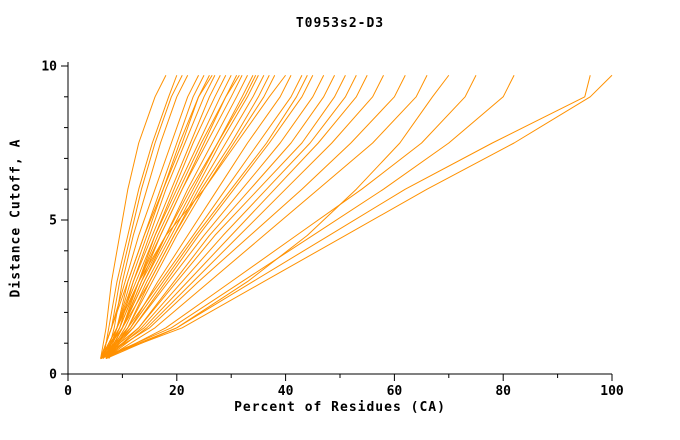 The image size is (680, 440). I want to click on x-tick-label: 0, so click(68, 391).